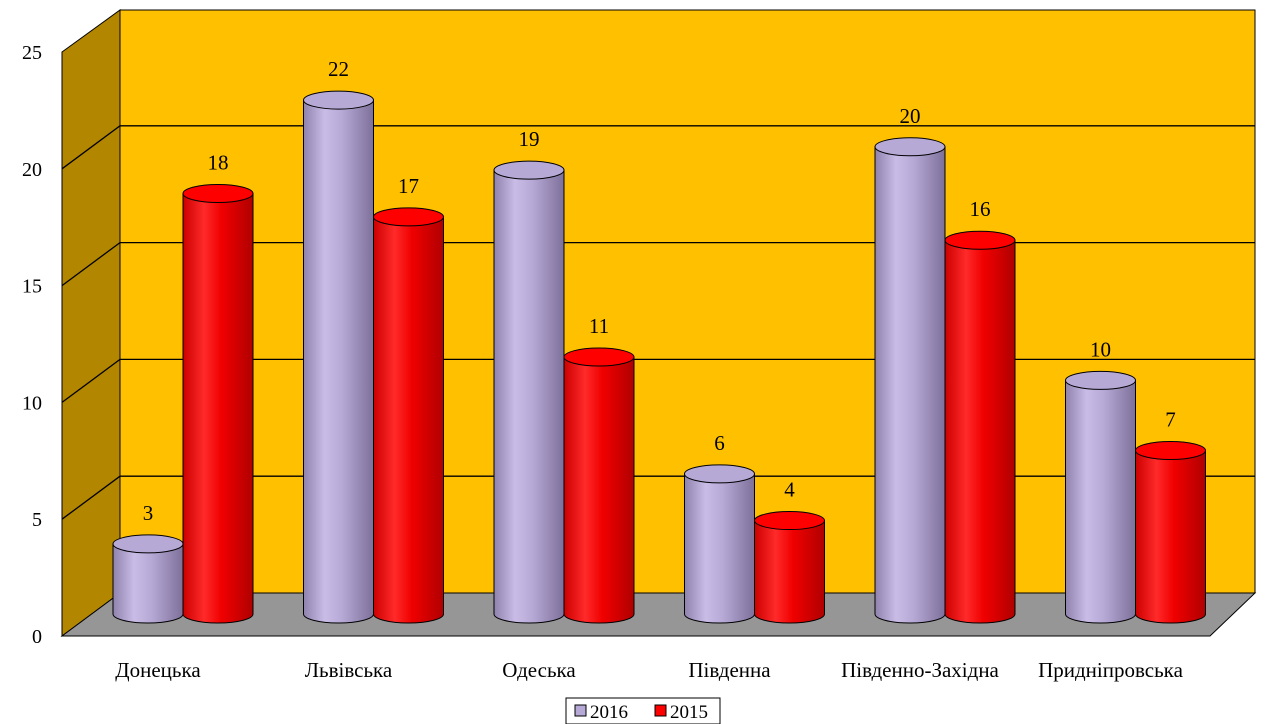 The width and height of the screenshot is (1269, 724). Describe the element at coordinates (408, 186) in the screenshot. I see `data-label: 17` at that location.